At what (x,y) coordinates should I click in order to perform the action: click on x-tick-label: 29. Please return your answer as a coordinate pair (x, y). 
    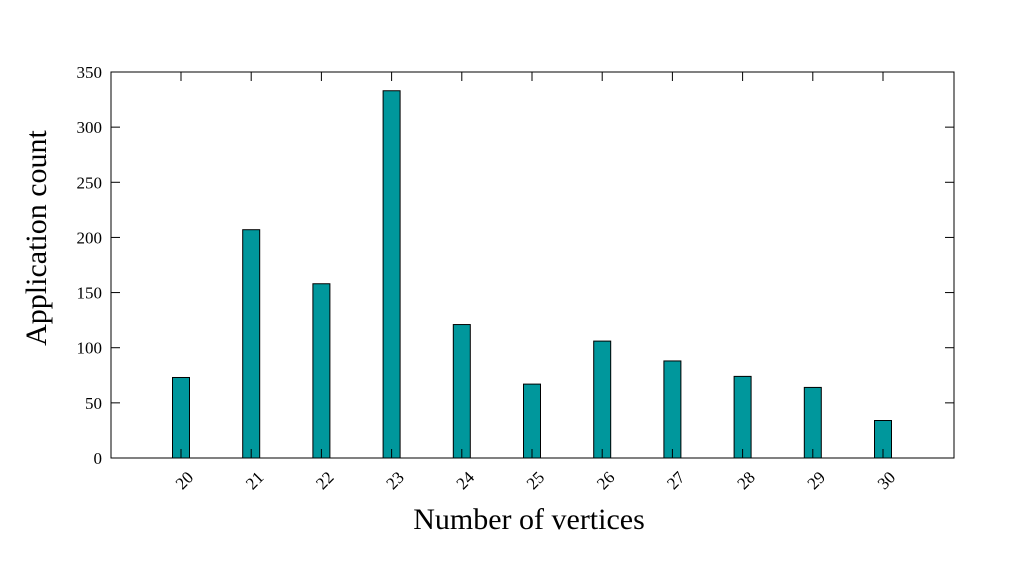
    Looking at the image, I should click on (816, 480).